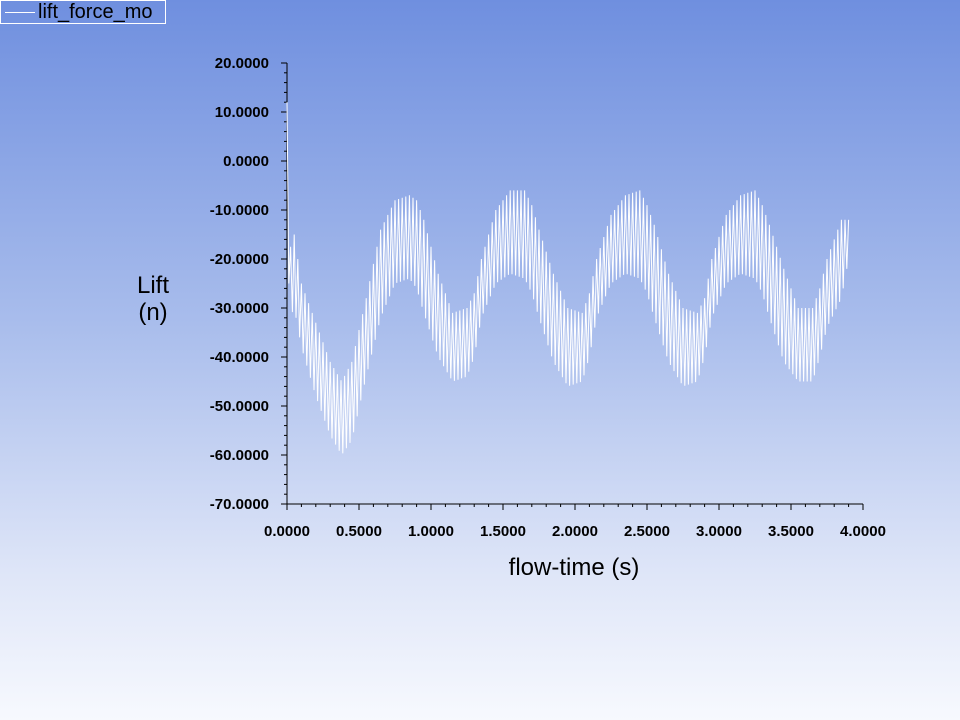 The image size is (960, 720). I want to click on x-tick-label: 3.5000, so click(791, 531).